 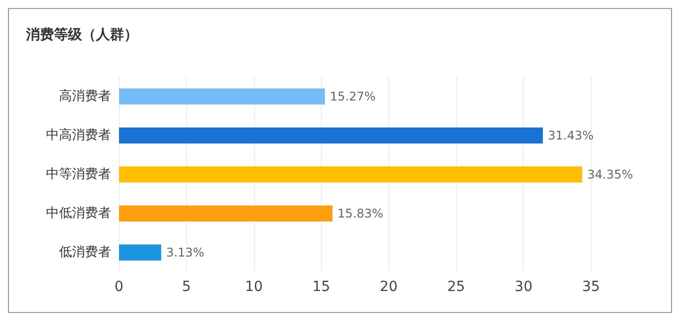 I want to click on y-tick-label: 高消费者, so click(x=85, y=96).